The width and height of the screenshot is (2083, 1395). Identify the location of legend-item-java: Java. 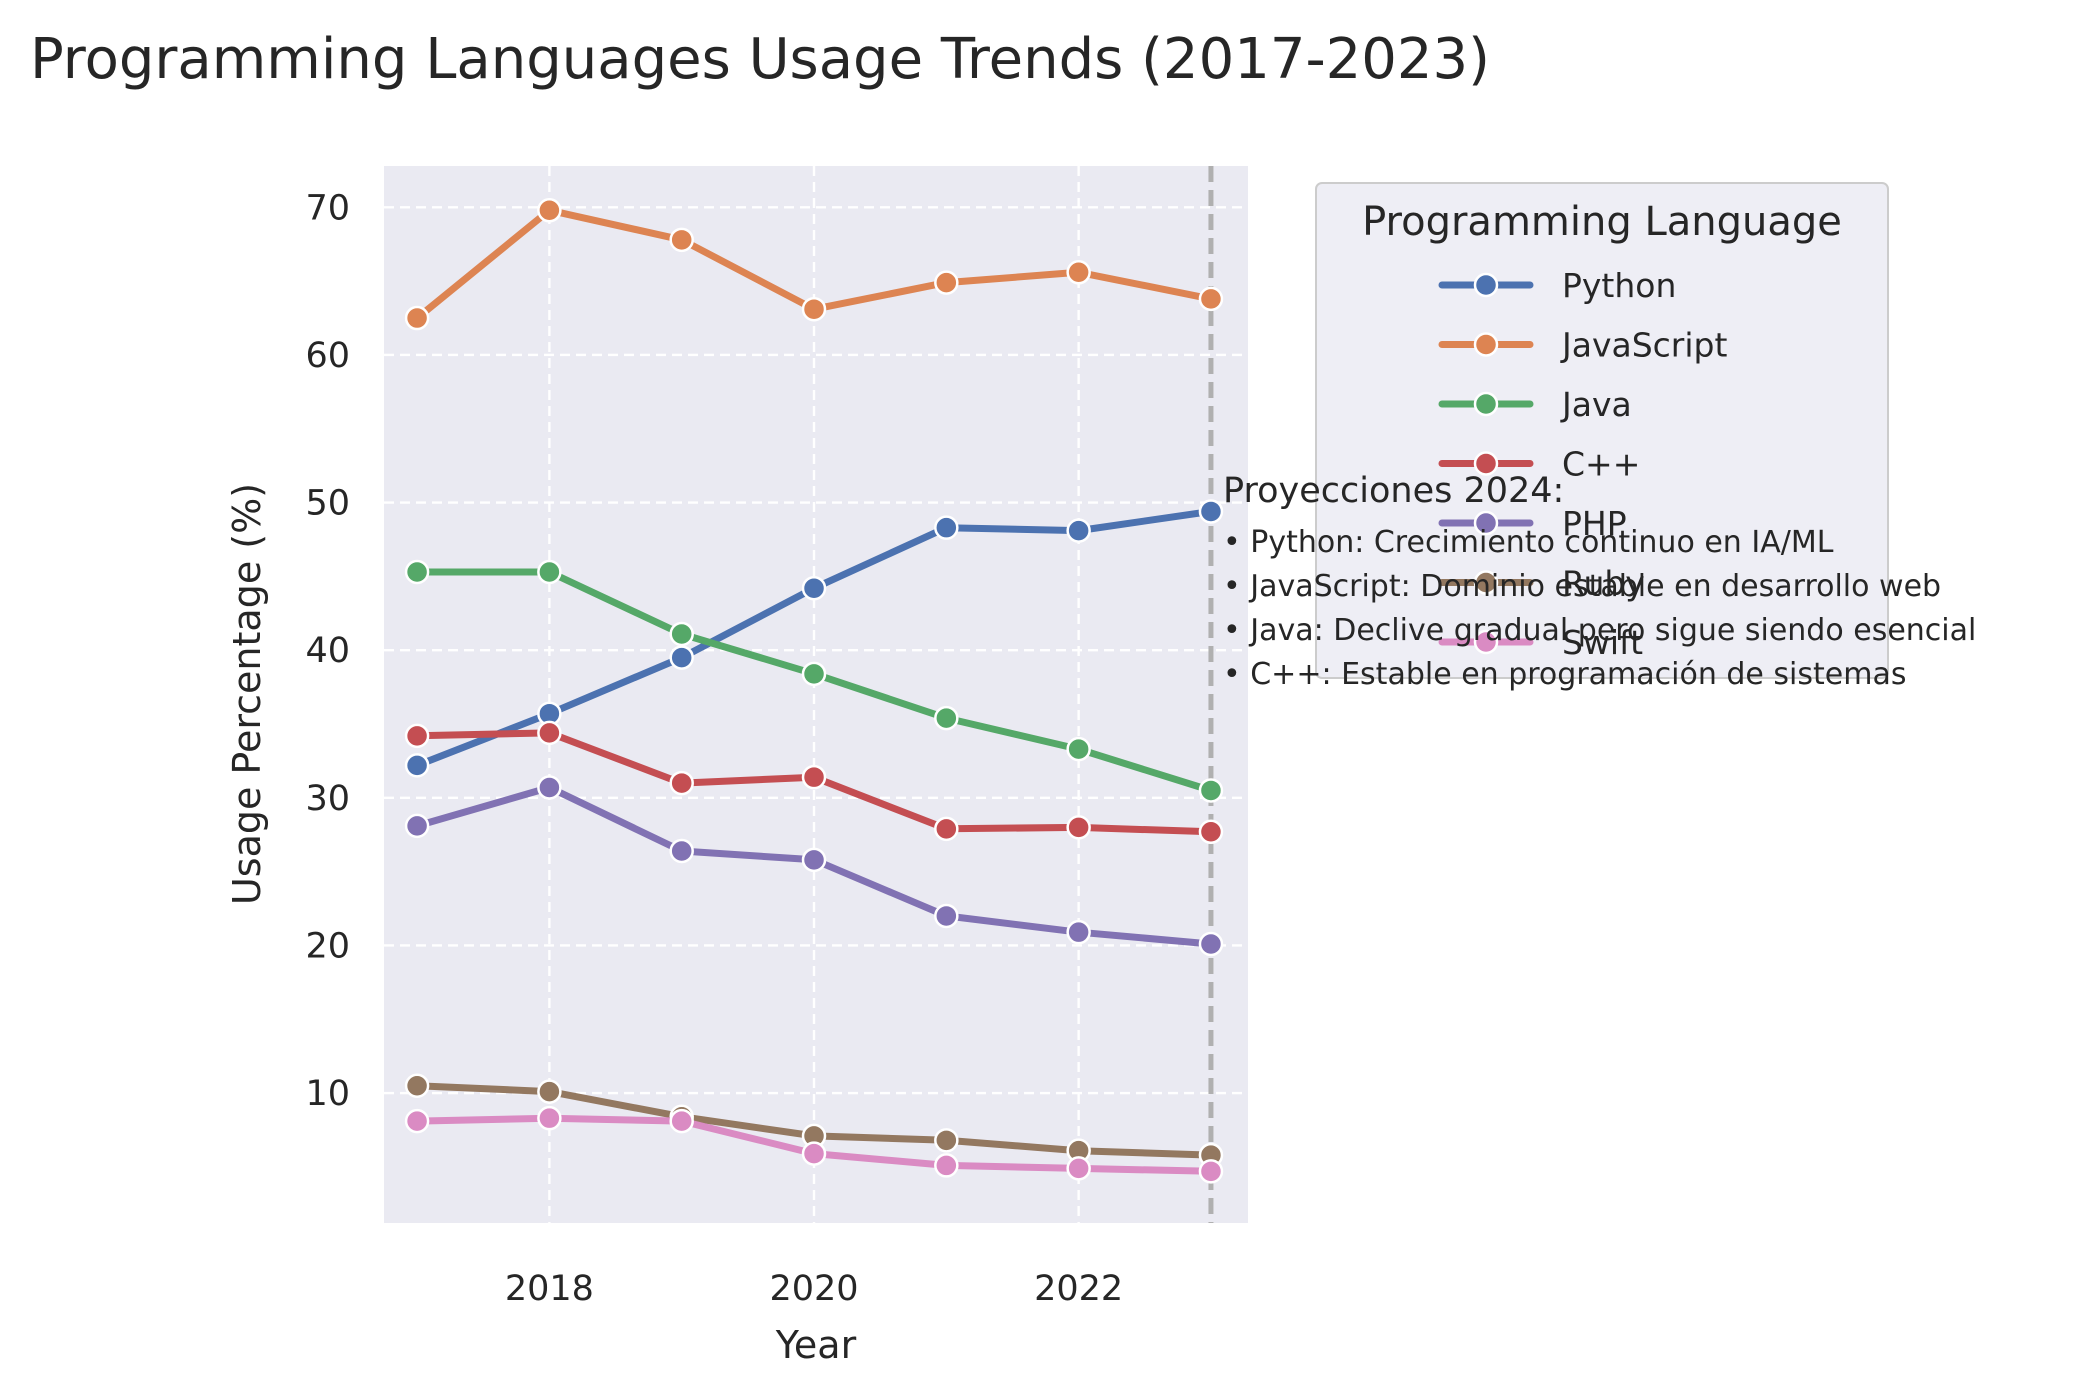
(1535, 404).